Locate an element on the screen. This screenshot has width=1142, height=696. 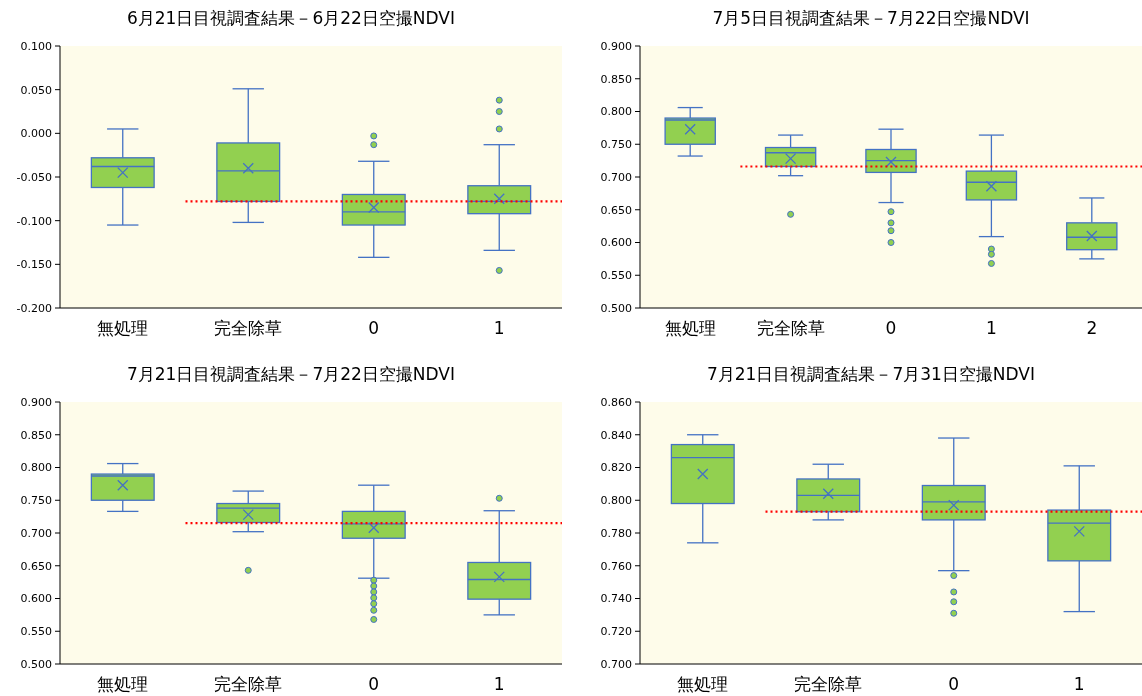
chart-title: 7月21日目視調査結果－7月31日空撮NDVI is located at coordinates (871, 374).